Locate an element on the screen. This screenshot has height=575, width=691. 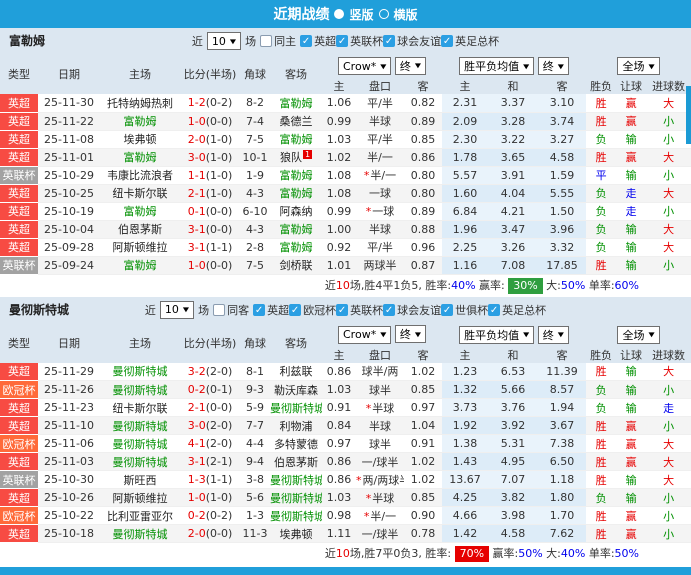
radio-horizontal-label: 横版 is located at coordinates (405, 14).